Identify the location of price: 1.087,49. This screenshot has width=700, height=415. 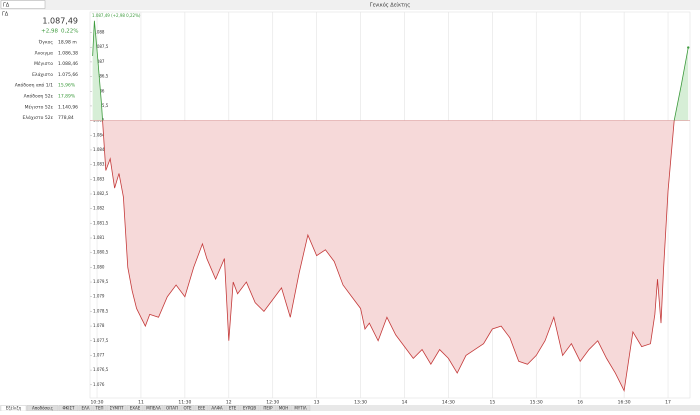
(60, 21).